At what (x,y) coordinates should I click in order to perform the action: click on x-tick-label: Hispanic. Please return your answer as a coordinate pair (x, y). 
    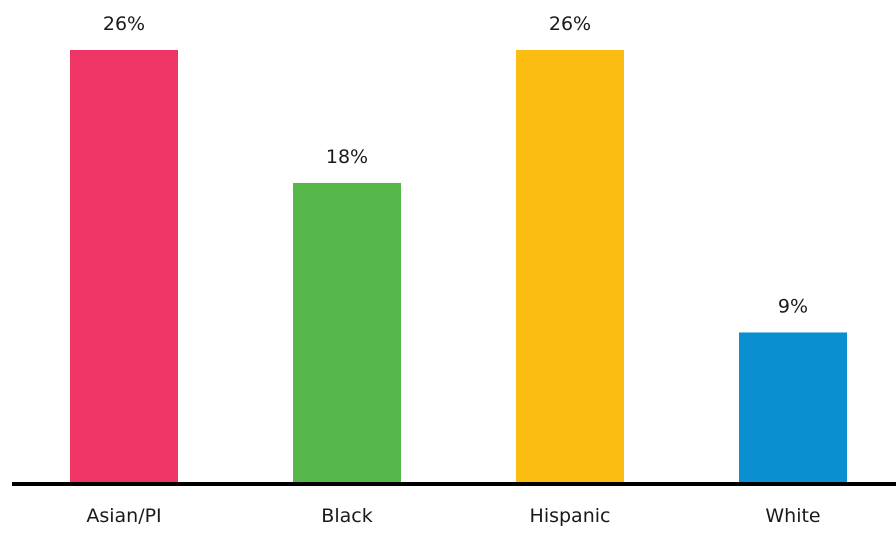
    Looking at the image, I should click on (570, 516).